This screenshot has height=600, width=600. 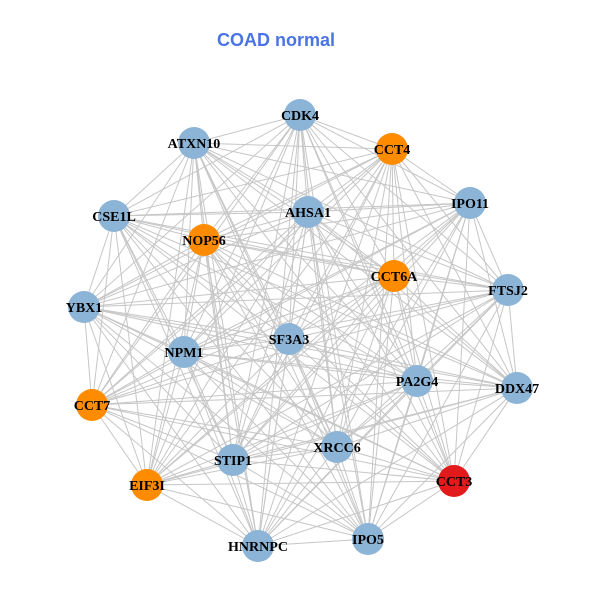 I want to click on edge-AHSA1-NOP56, so click(x=256, y=226).